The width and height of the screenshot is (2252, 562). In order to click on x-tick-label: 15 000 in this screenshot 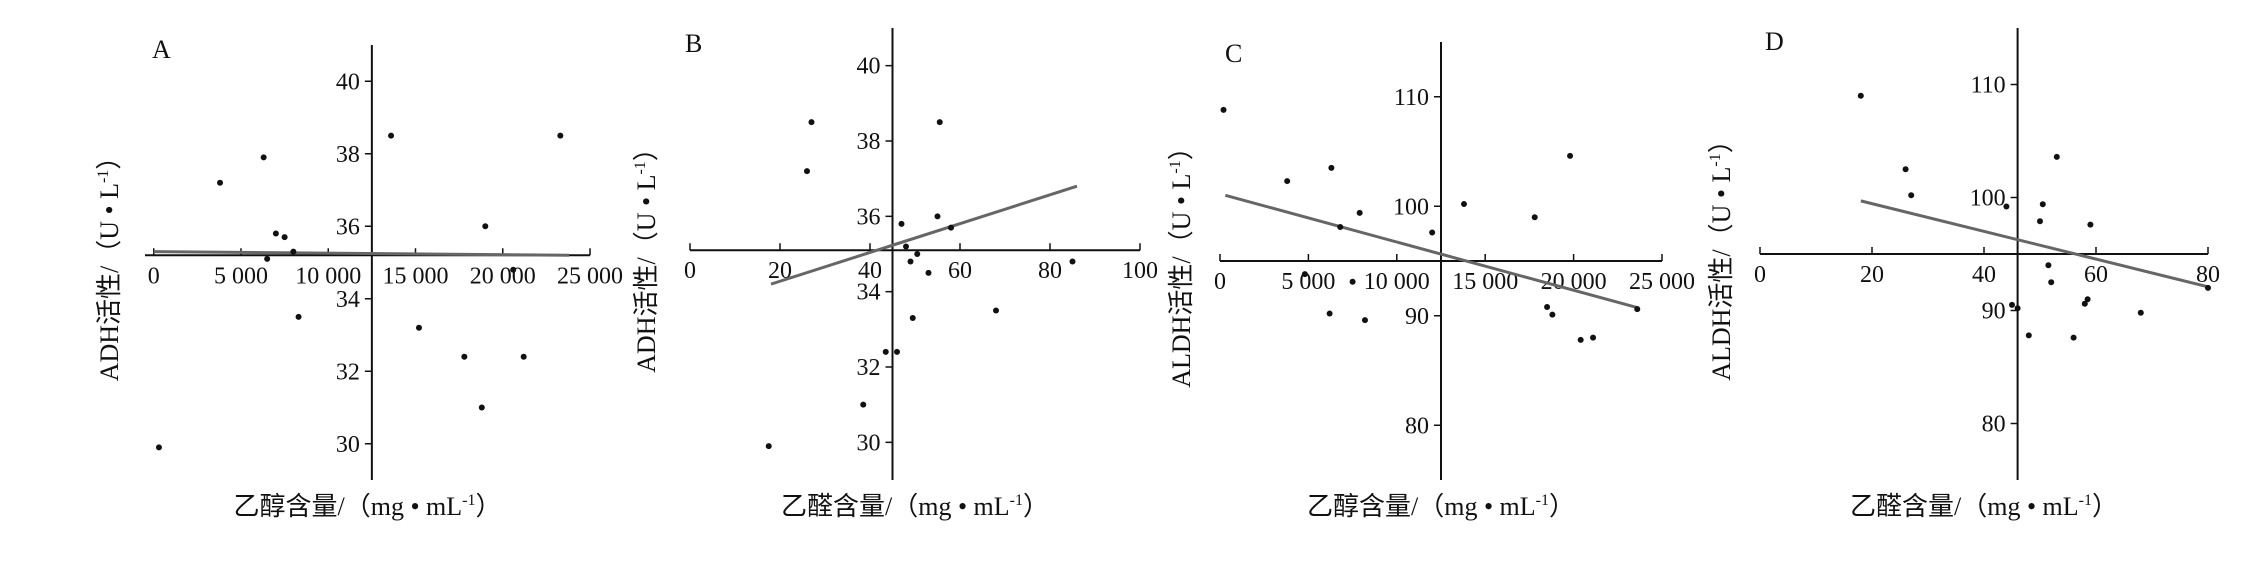, I will do `click(415, 276)`.